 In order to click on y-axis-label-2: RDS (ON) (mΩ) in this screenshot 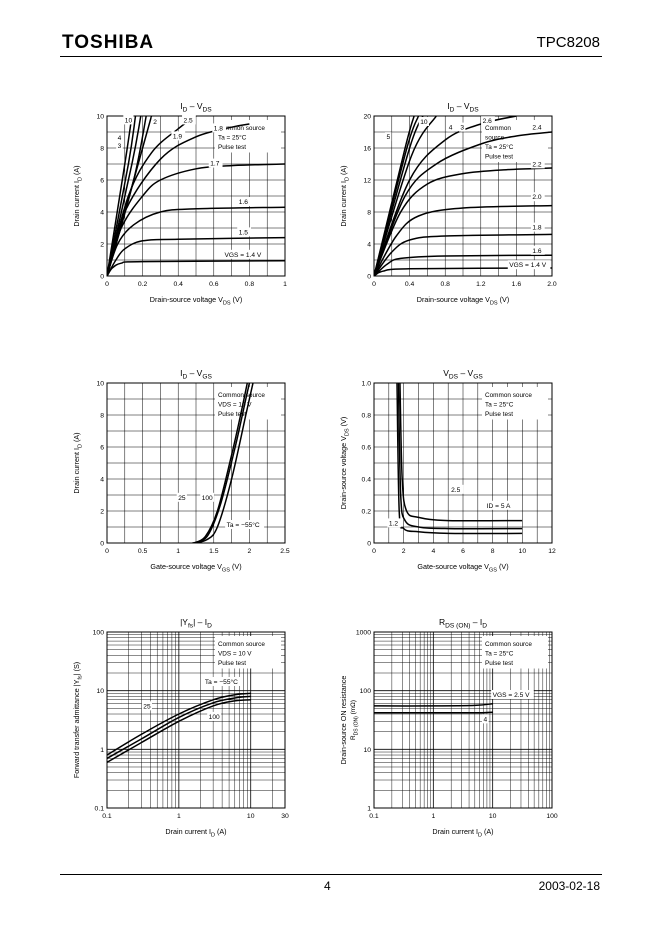, I will do `click(355, 720)`.